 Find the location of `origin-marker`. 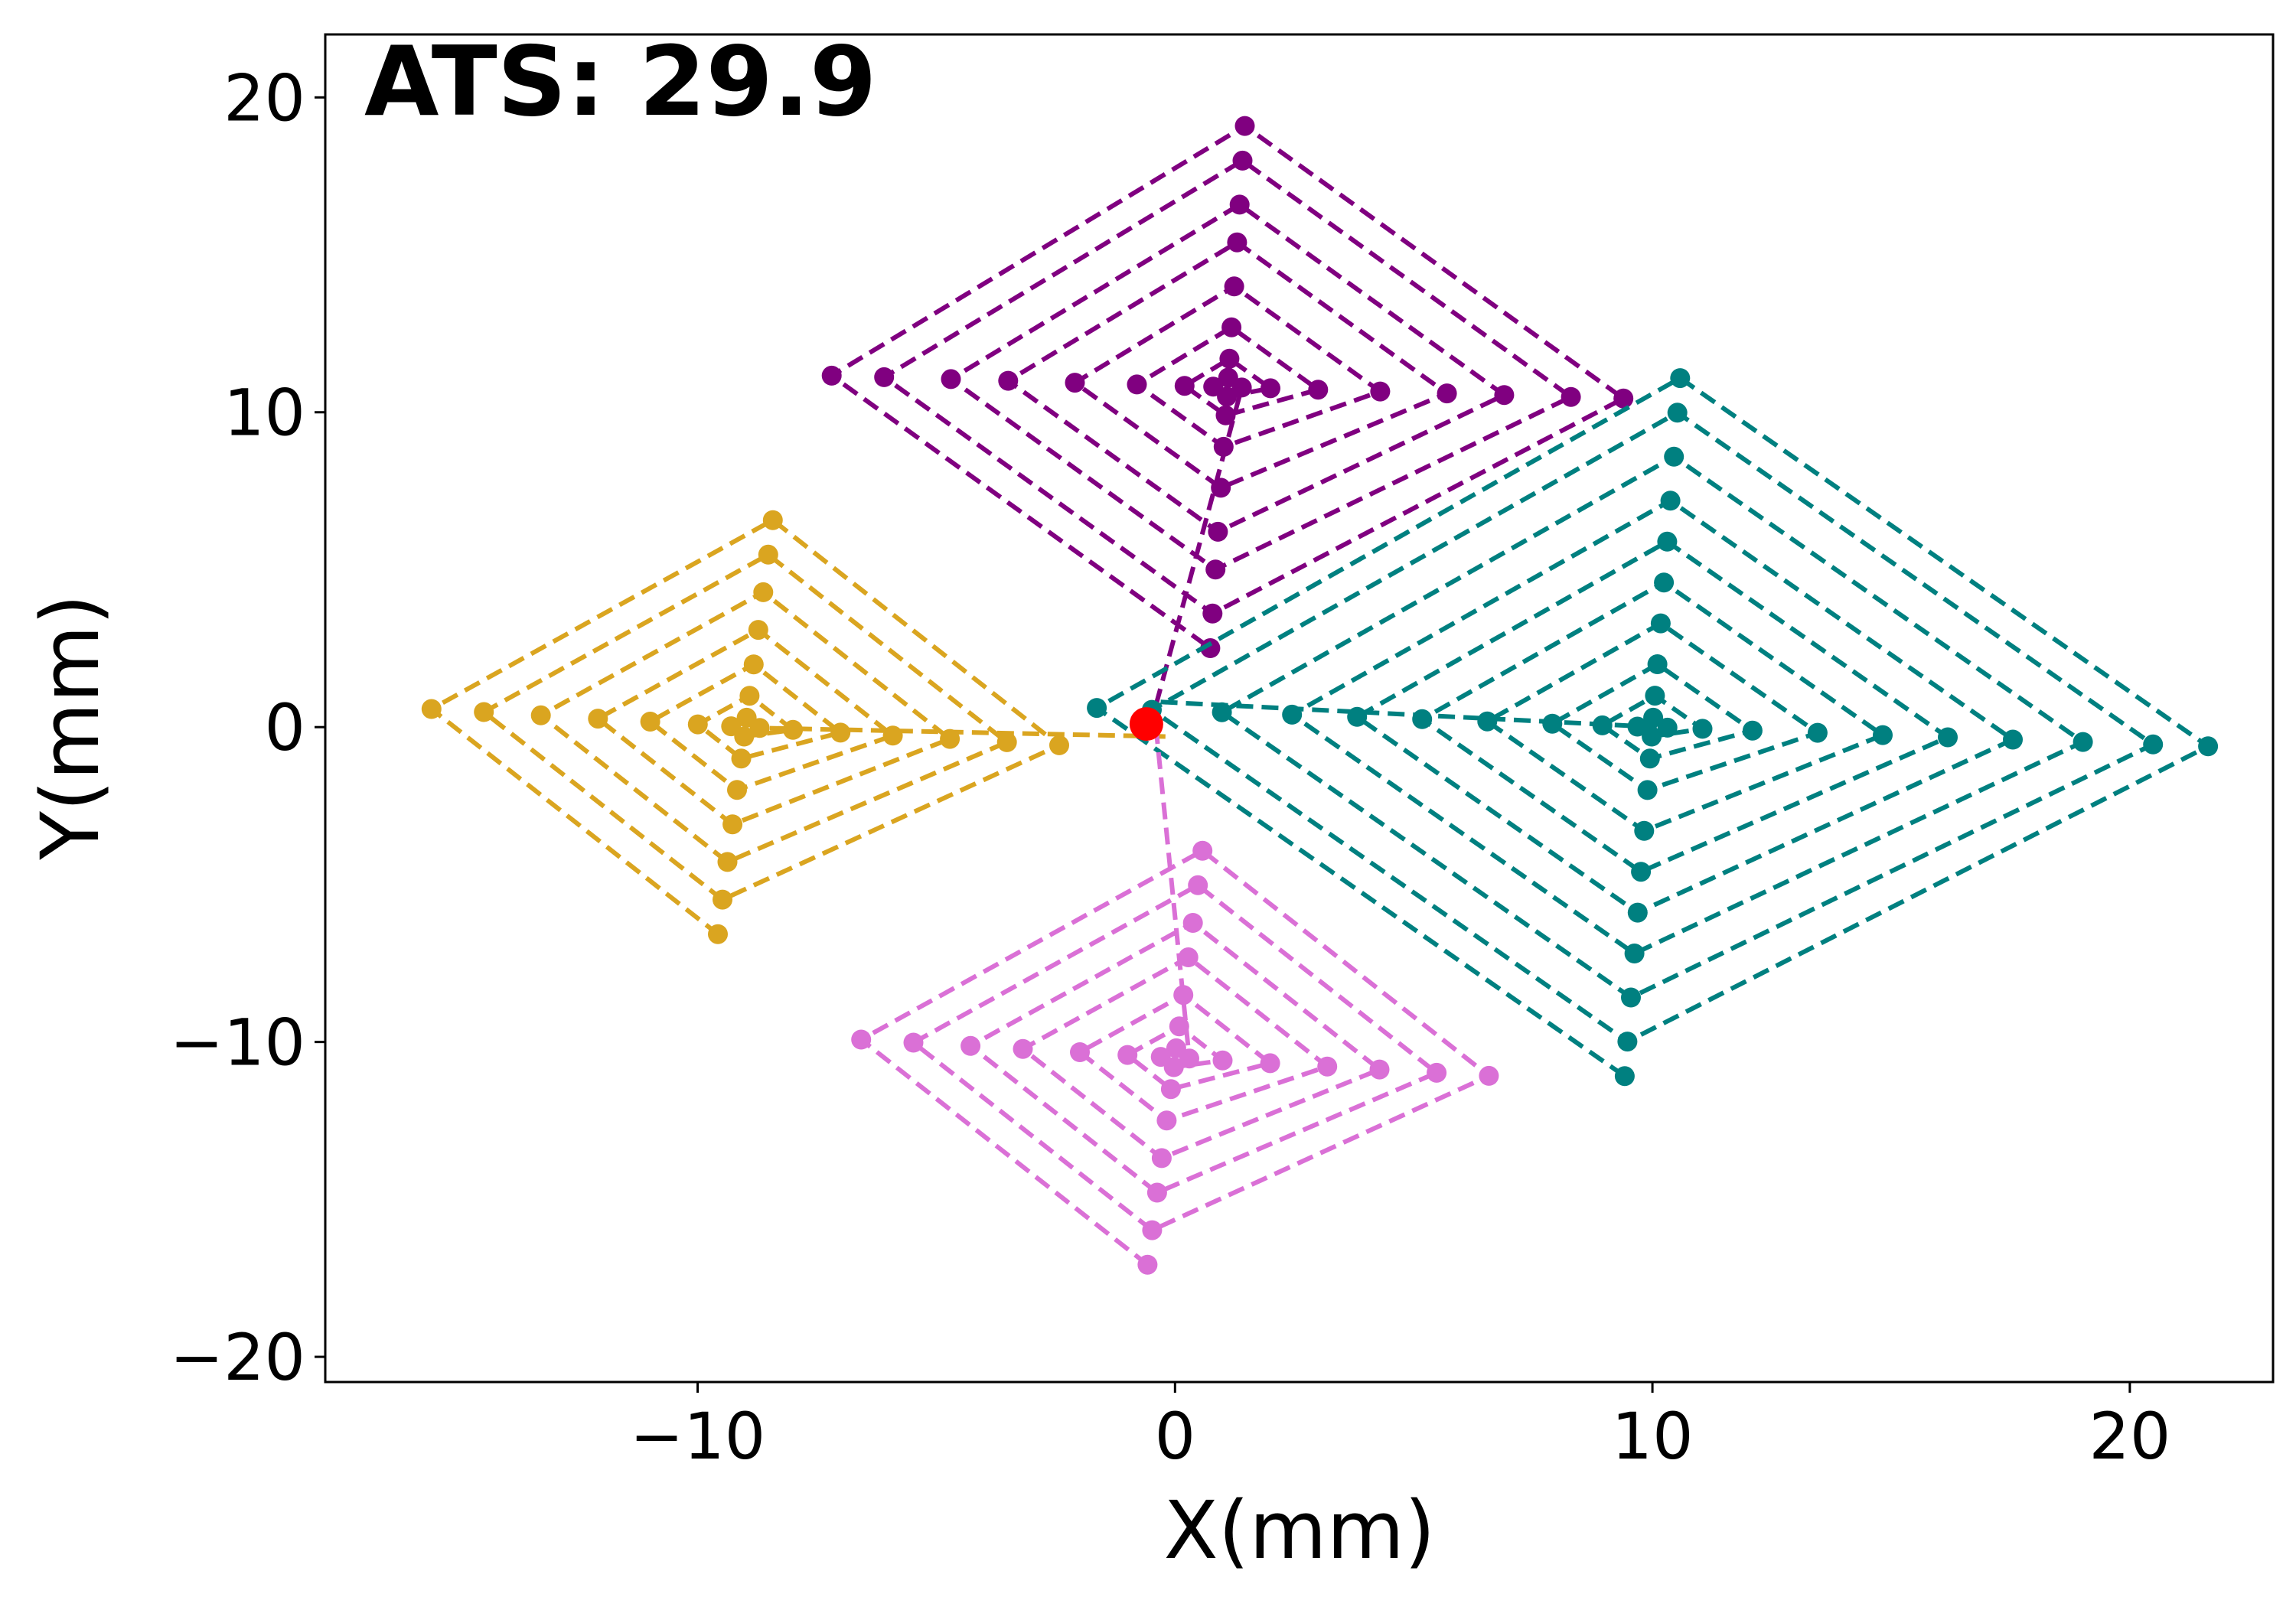

origin-marker is located at coordinates (1146, 725).